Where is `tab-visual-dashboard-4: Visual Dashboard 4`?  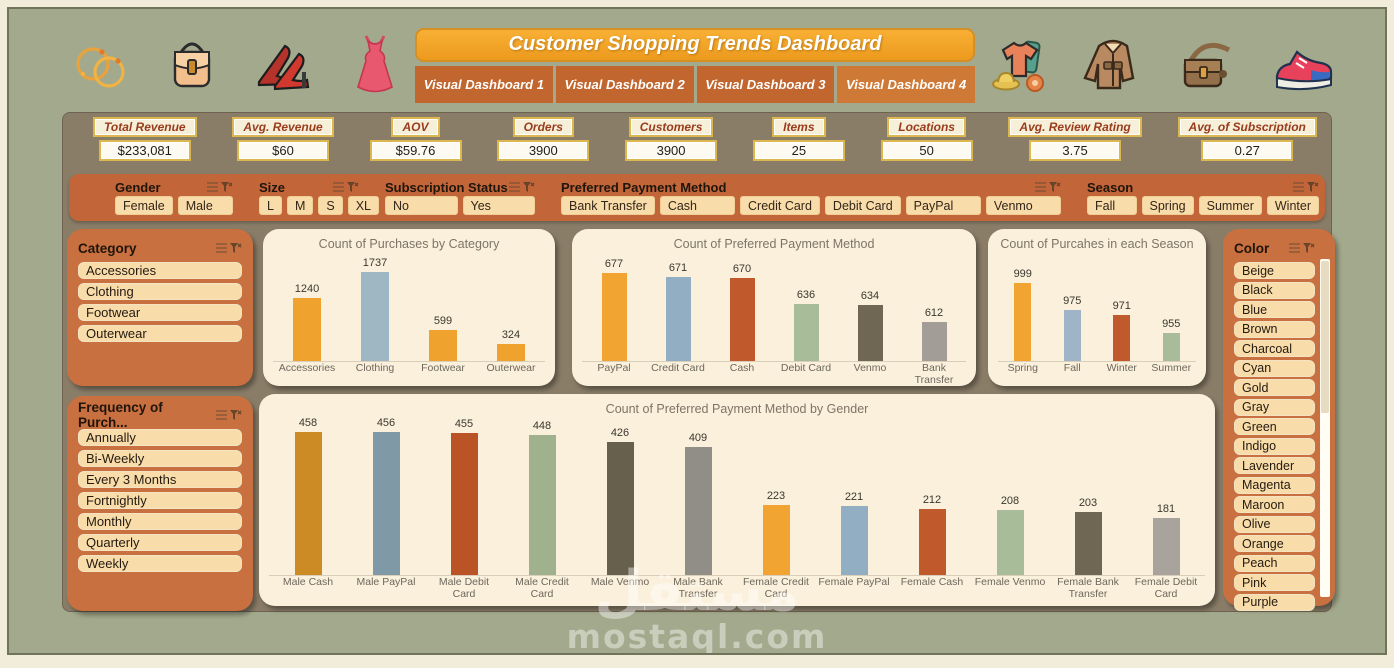
tab-visual-dashboard-4: Visual Dashboard 4 is located at coordinates (906, 84).